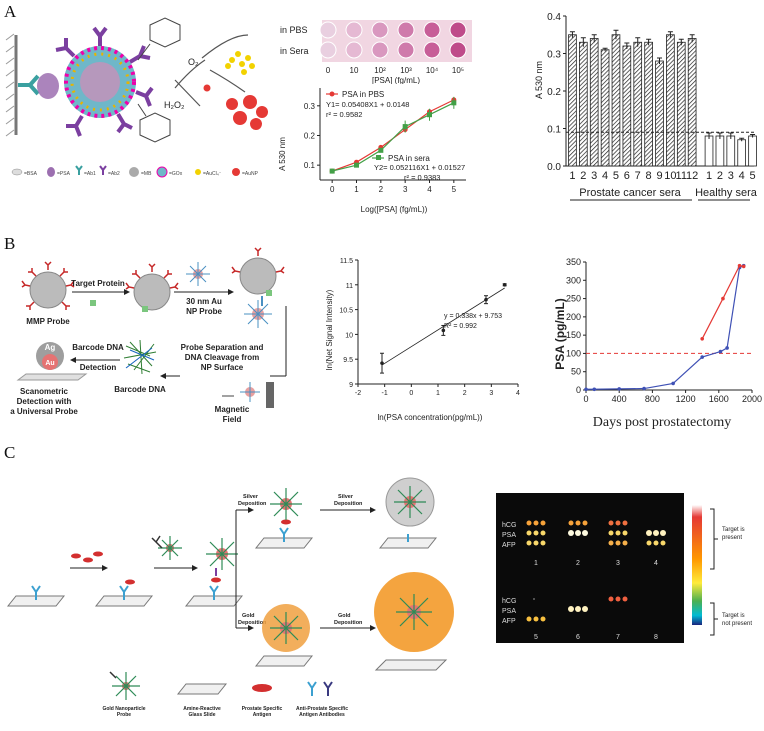  What do you see at coordinates (573, 353) in the screenshot?
I see `y-tick-label: 100` at bounding box center [573, 353].